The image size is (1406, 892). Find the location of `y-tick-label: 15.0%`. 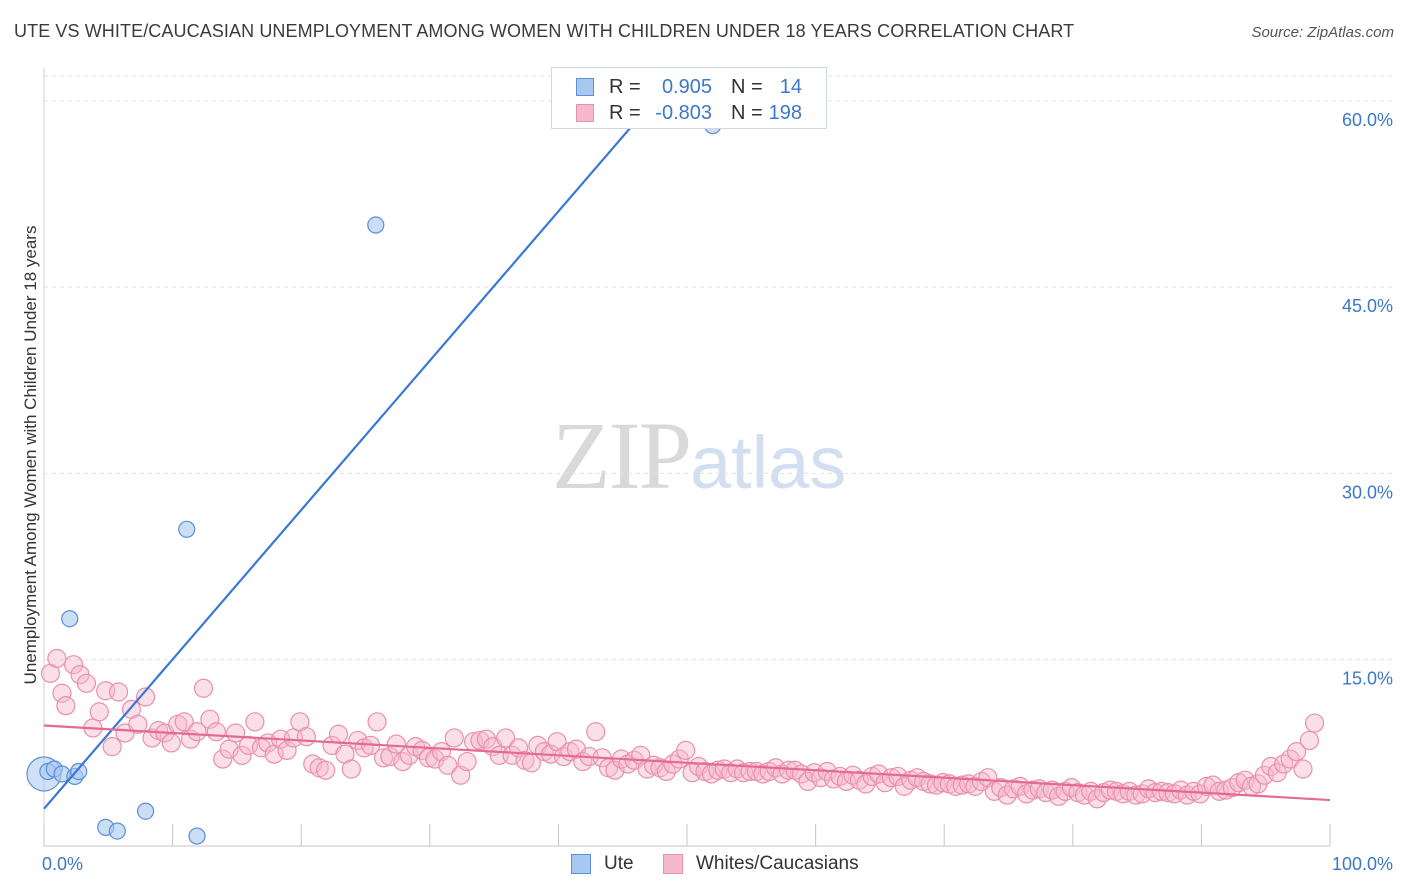

y-tick-label: 15.0% is located at coordinates (1367, 679).